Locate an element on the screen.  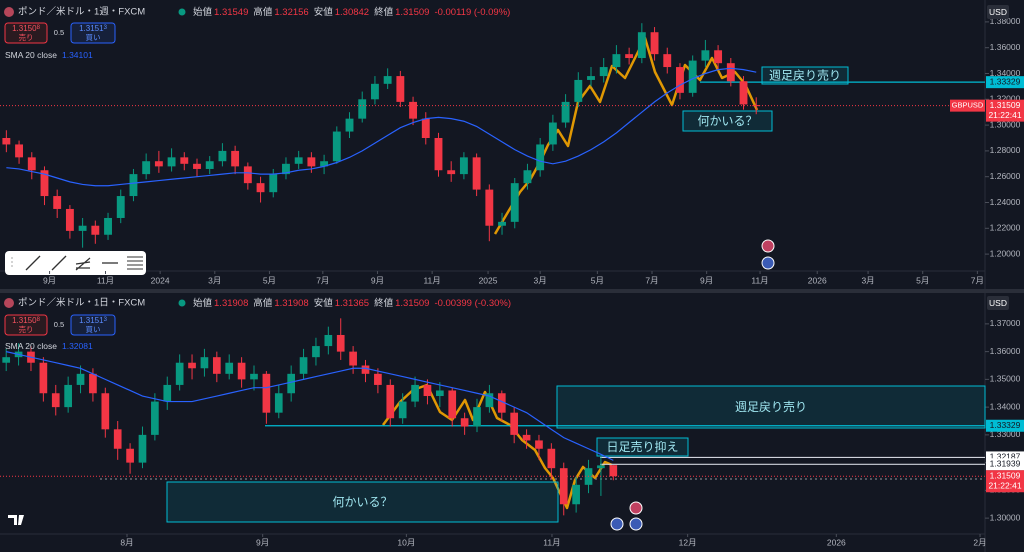
x-tick-label: 2026 is located at coordinates (836, 542).